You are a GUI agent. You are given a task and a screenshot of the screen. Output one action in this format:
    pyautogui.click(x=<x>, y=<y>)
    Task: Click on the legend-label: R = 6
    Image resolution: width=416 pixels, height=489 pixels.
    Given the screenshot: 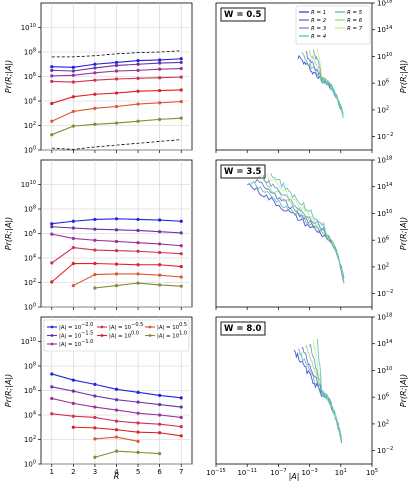 What is the action you would take?
    pyautogui.click(x=355, y=21)
    